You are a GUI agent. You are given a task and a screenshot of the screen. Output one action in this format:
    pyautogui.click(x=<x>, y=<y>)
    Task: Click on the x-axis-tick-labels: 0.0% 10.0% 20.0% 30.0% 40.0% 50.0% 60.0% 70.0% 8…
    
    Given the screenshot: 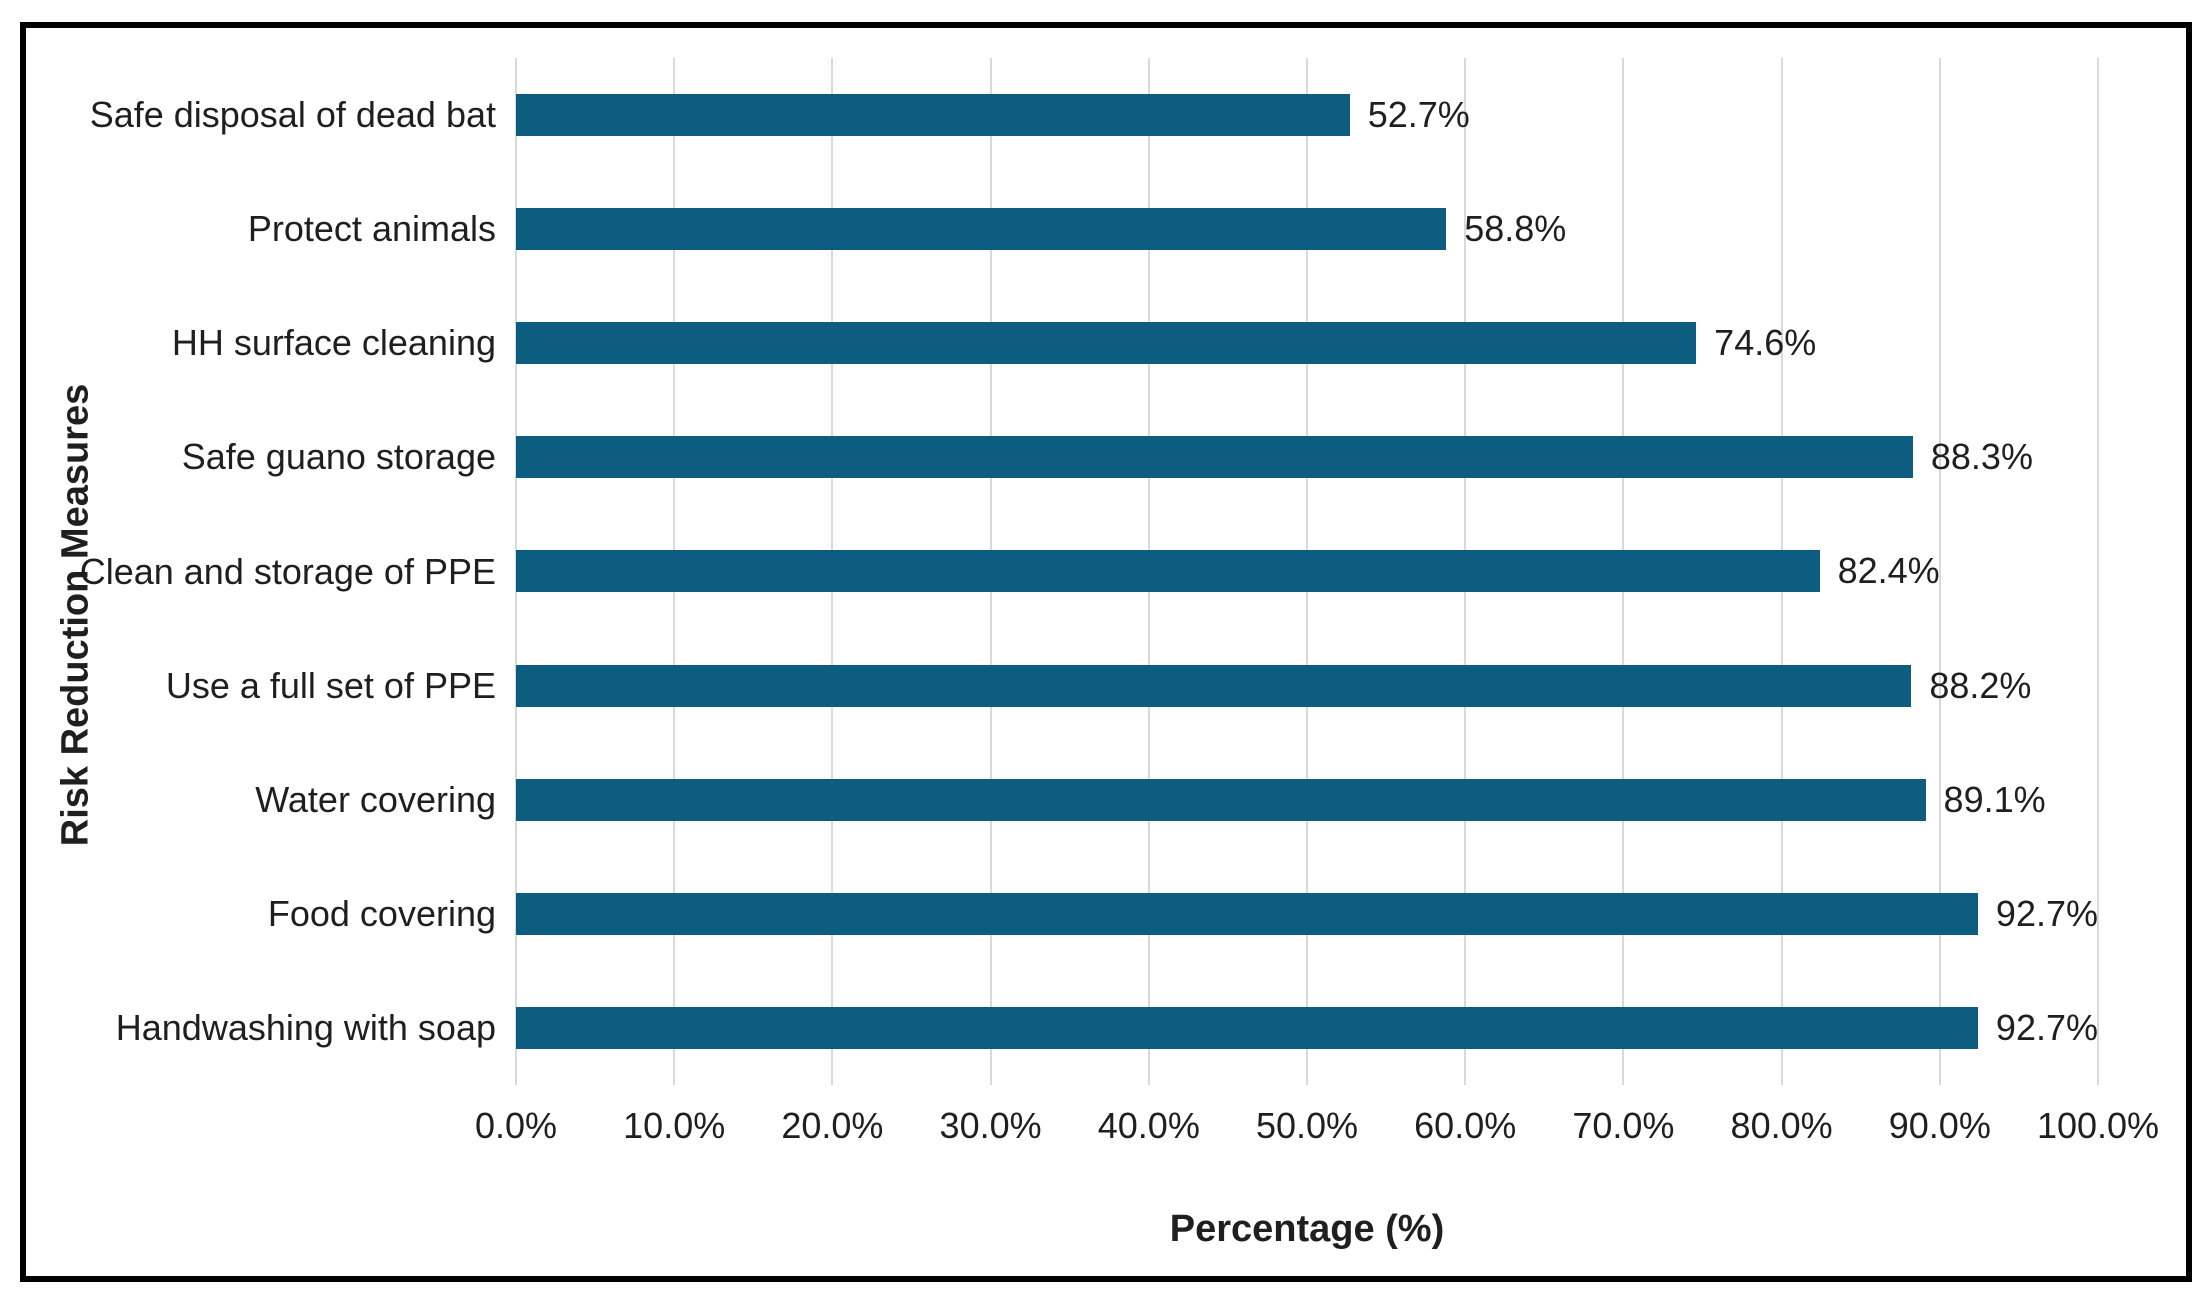 What is the action you would take?
    pyautogui.click(x=1317, y=1128)
    